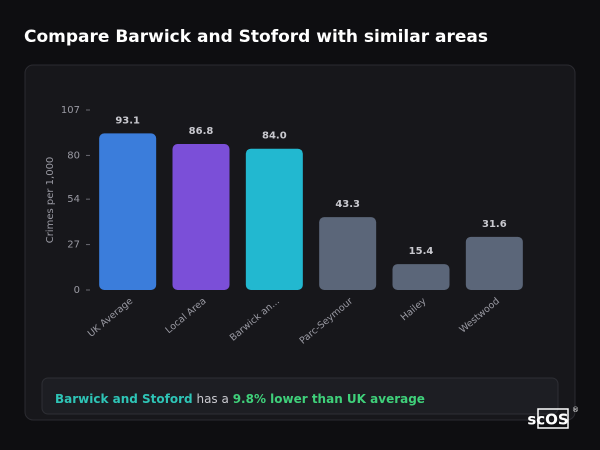 This screenshot has width=600, height=450. What do you see at coordinates (494, 224) in the screenshot?
I see `value-label: 31.6` at bounding box center [494, 224].